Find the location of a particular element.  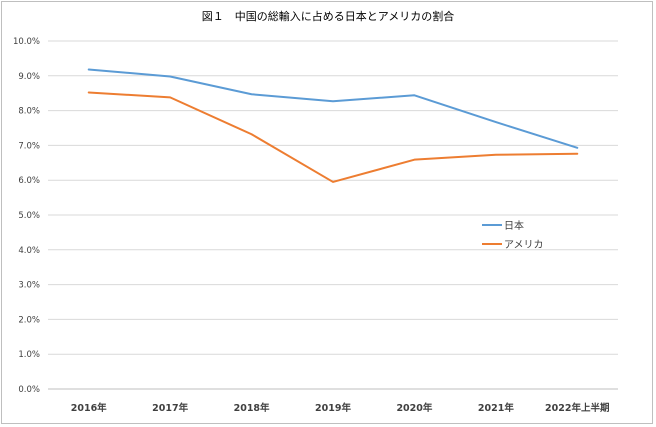

y-tick-label: 10.0% is located at coordinates (26, 42).